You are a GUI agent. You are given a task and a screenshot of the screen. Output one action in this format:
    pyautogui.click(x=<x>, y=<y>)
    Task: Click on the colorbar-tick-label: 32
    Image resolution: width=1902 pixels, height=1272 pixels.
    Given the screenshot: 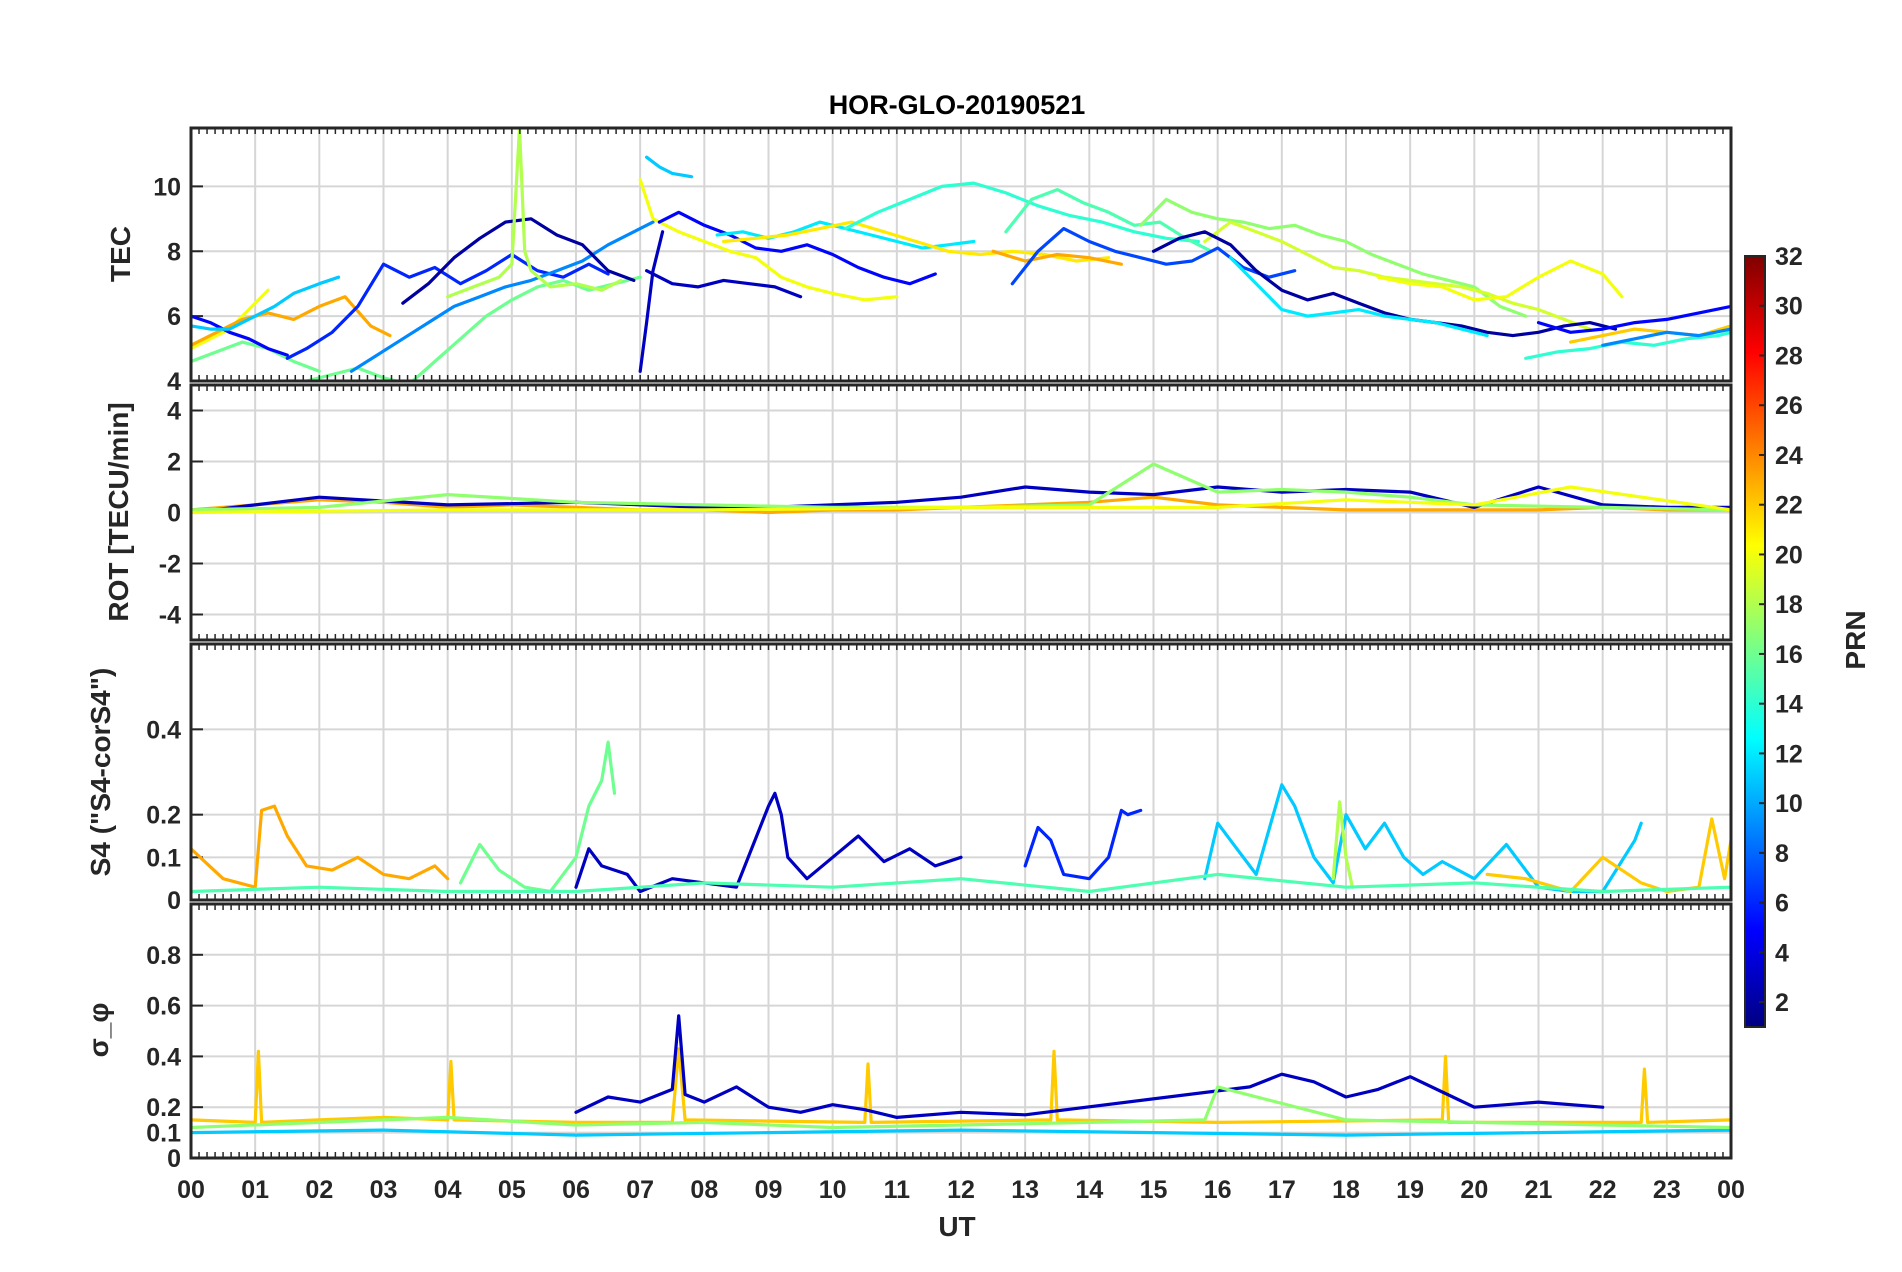 What is the action you would take?
    pyautogui.click(x=1789, y=257)
    